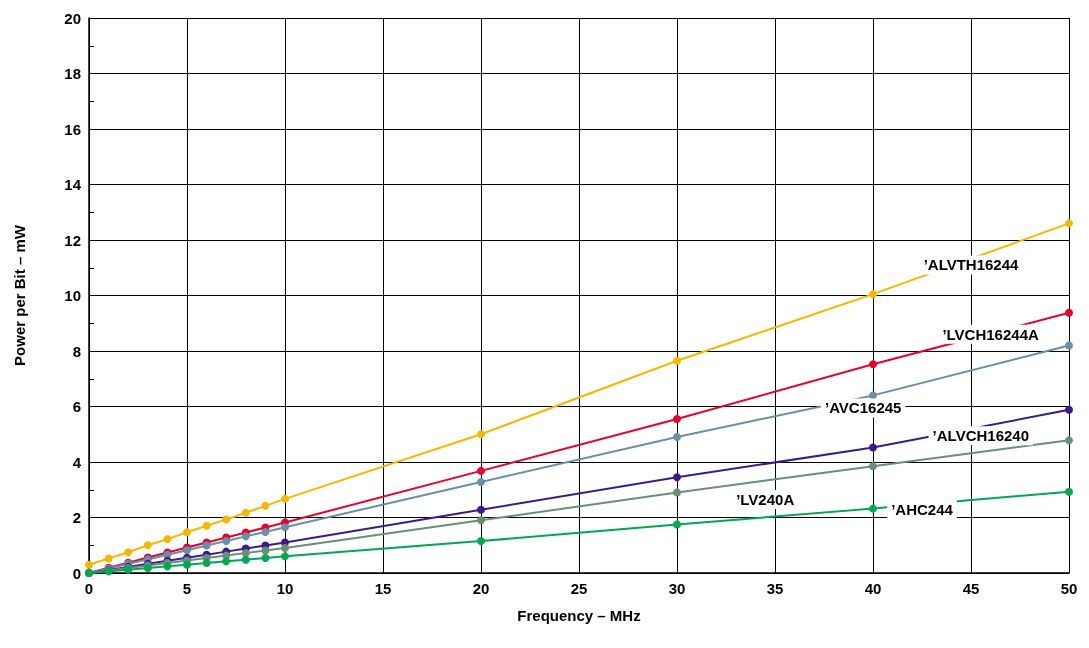  Describe the element at coordinates (1069, 588) in the screenshot. I see `x-tick-label: 50` at that location.